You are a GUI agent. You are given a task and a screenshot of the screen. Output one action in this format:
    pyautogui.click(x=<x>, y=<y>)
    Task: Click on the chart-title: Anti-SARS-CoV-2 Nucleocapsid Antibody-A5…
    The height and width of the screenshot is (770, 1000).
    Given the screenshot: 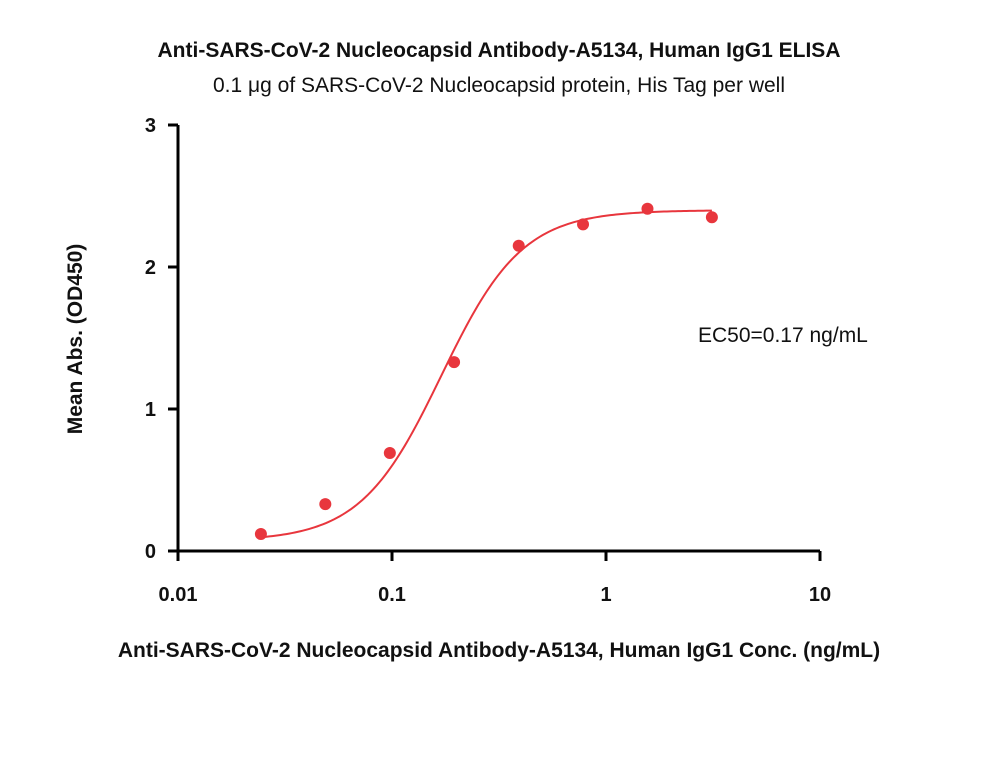 What is the action you would take?
    pyautogui.click(x=499, y=50)
    